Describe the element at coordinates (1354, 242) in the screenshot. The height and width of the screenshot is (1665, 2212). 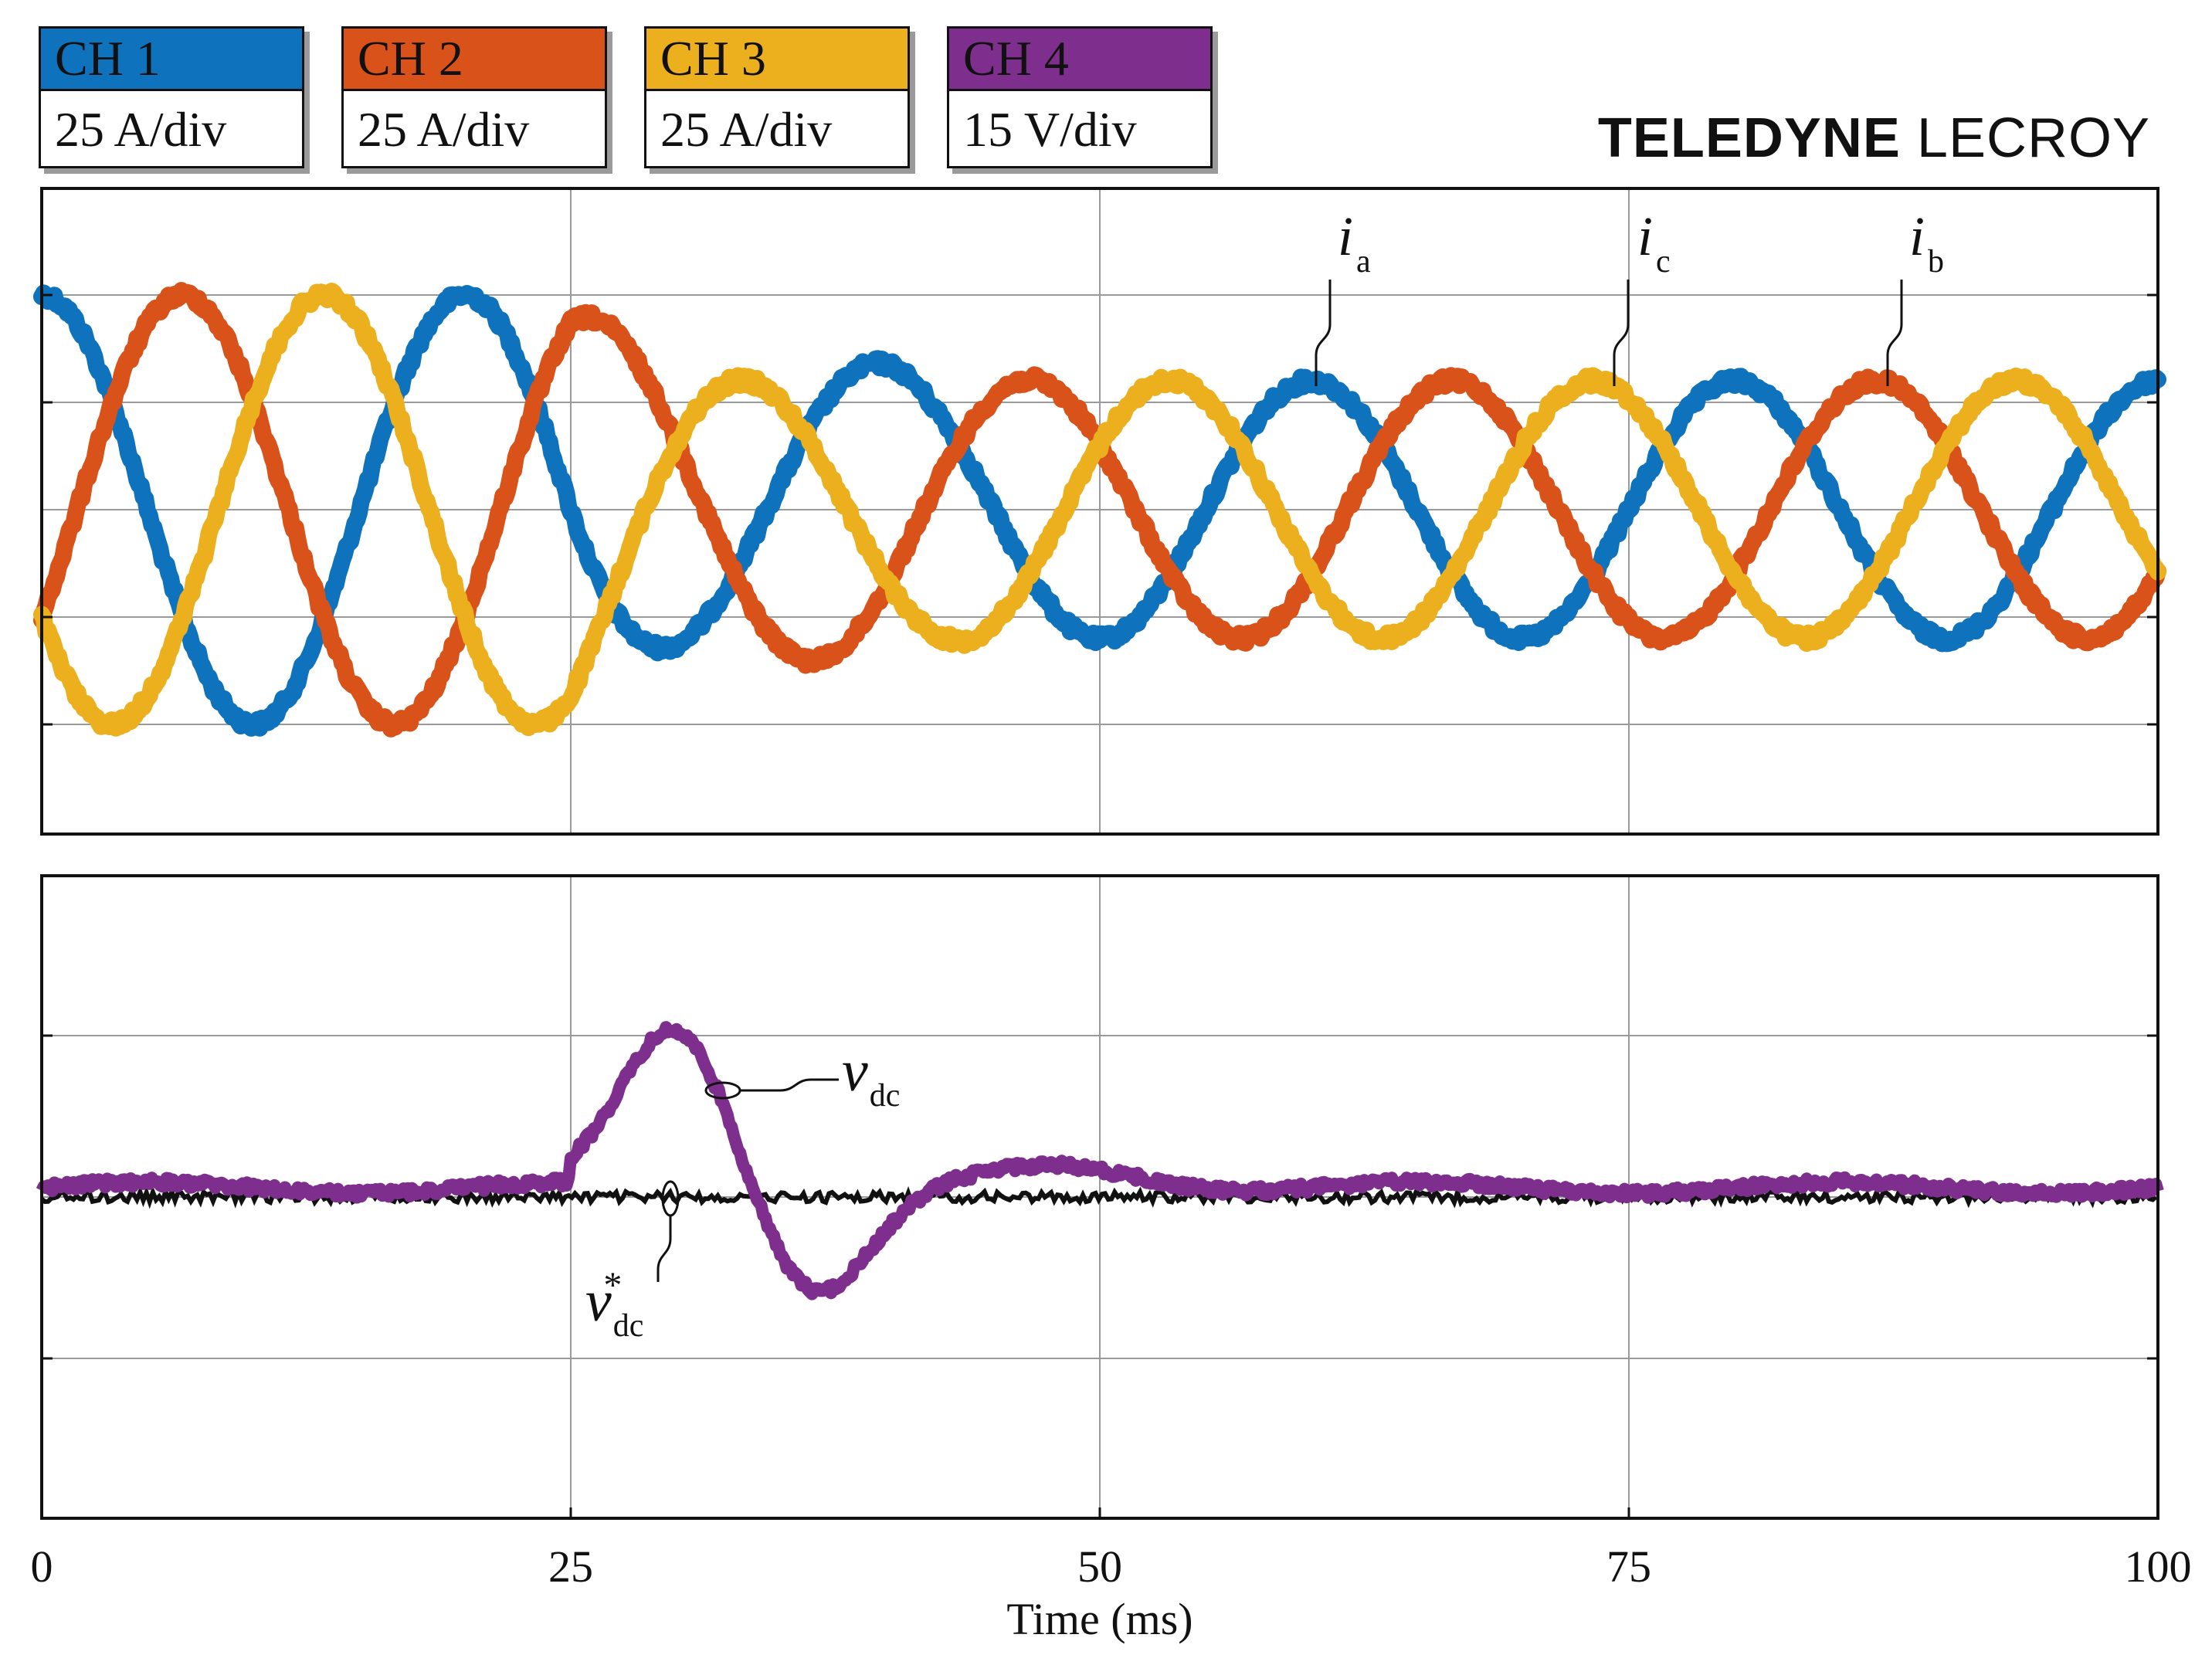
I see `label-ia: ia` at that location.